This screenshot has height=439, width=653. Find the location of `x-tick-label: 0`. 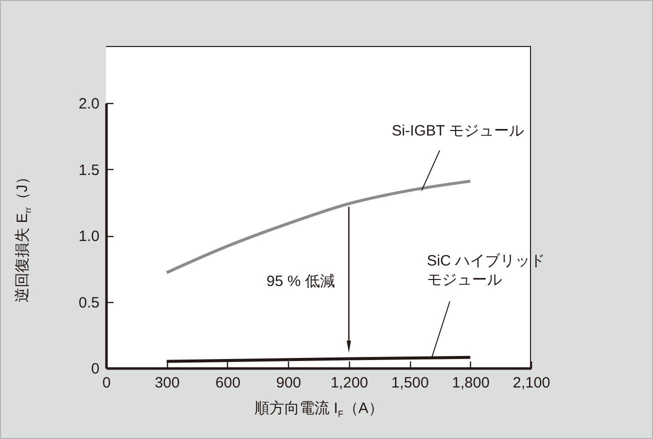

x-tick-label: 0 is located at coordinates (106, 383).